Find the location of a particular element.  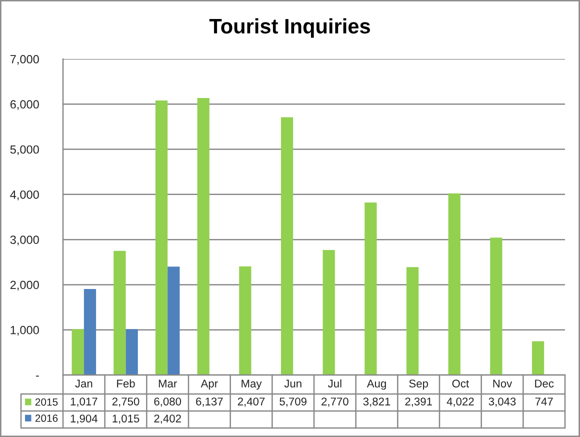

data-label: 2,770 is located at coordinates (335, 402).